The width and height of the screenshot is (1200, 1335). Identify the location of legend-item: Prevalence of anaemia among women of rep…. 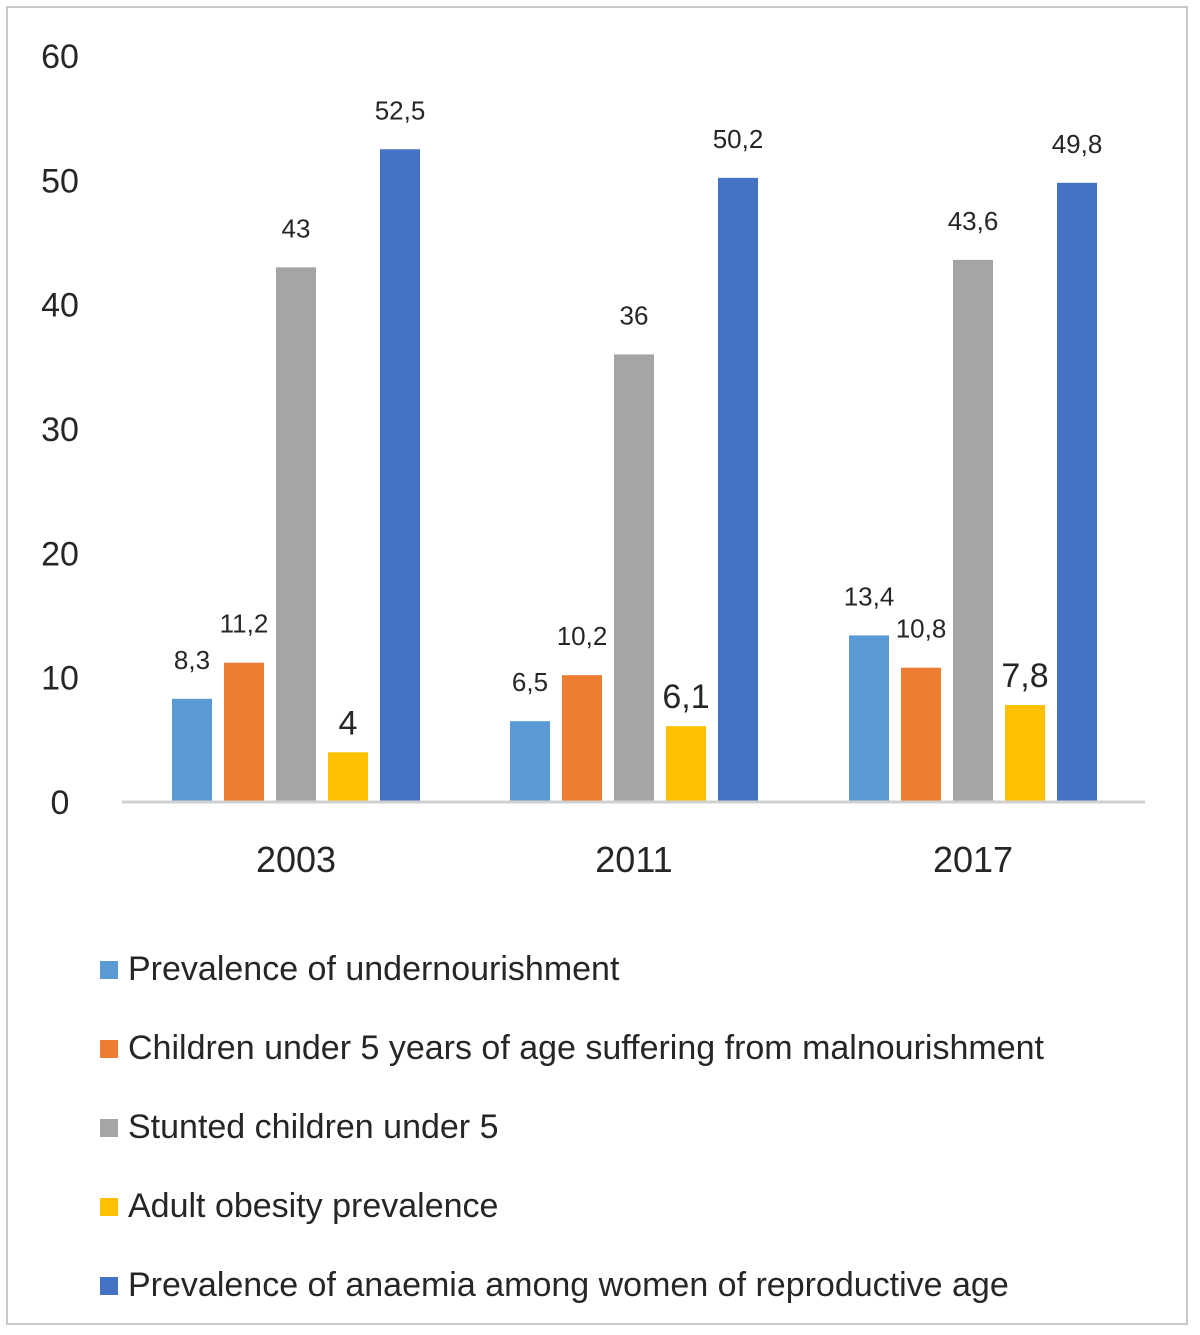
(572, 1285).